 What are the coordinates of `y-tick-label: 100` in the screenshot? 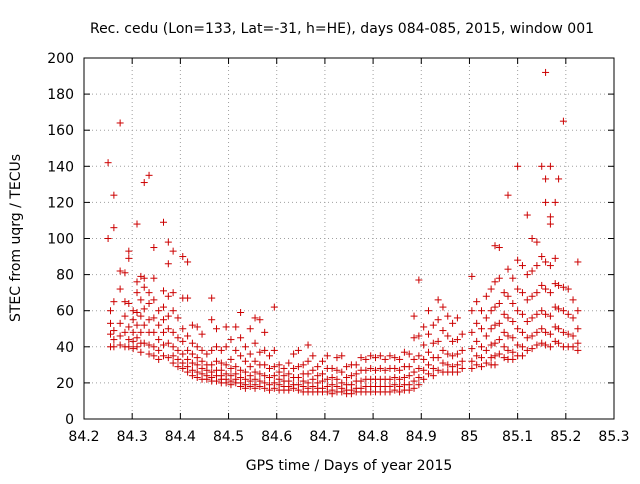 It's located at (60, 240).